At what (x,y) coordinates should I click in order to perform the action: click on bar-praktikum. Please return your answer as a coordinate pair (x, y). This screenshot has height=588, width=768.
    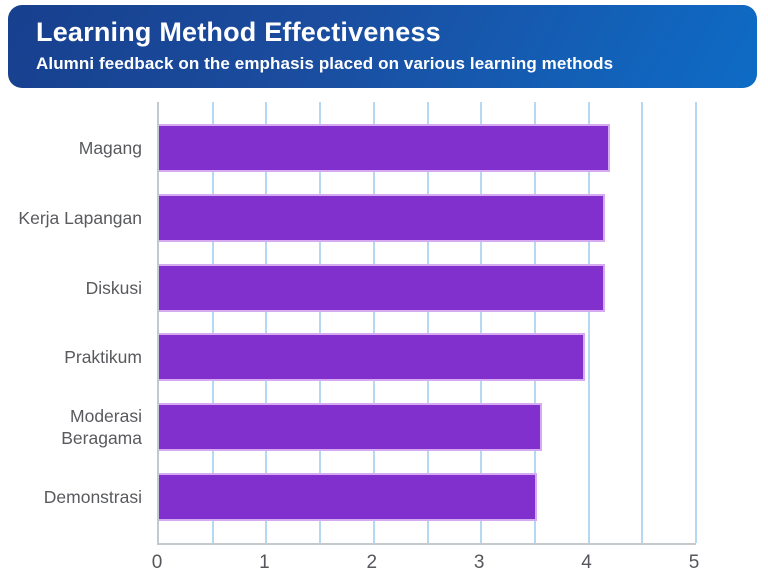
    Looking at the image, I should click on (372, 357).